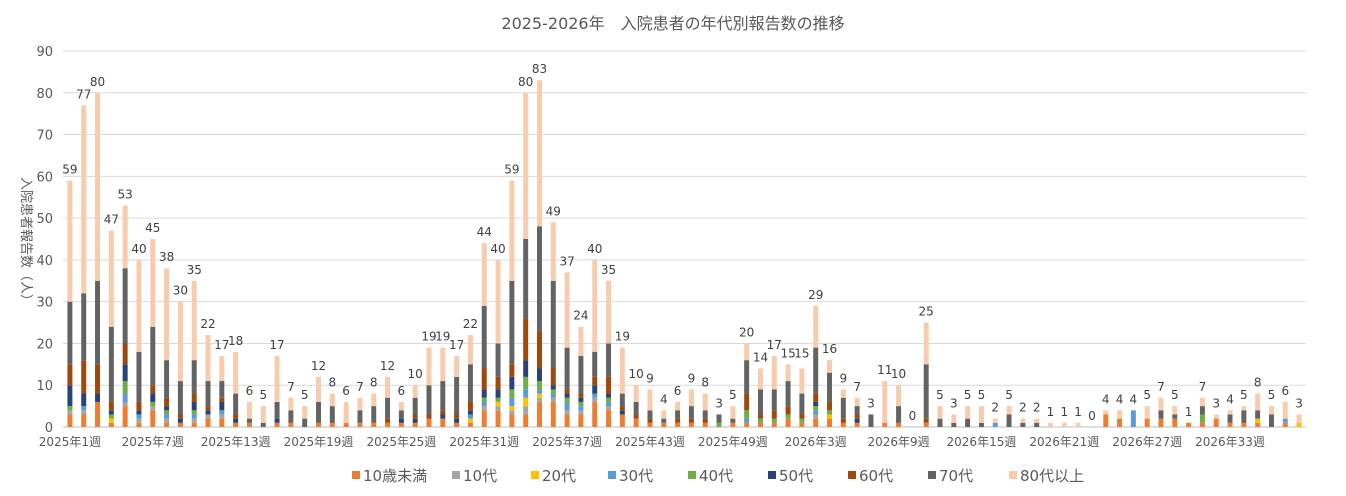  Describe the element at coordinates (180, 291) in the screenshot. I see `total-label: 30` at that location.